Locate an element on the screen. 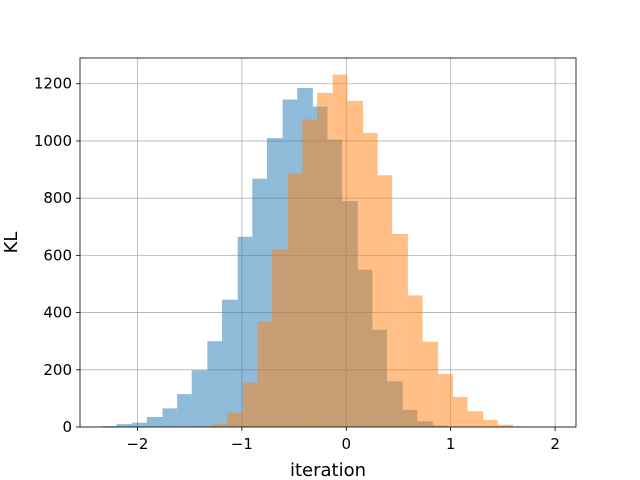  x-tick-label: 1 is located at coordinates (451, 444).